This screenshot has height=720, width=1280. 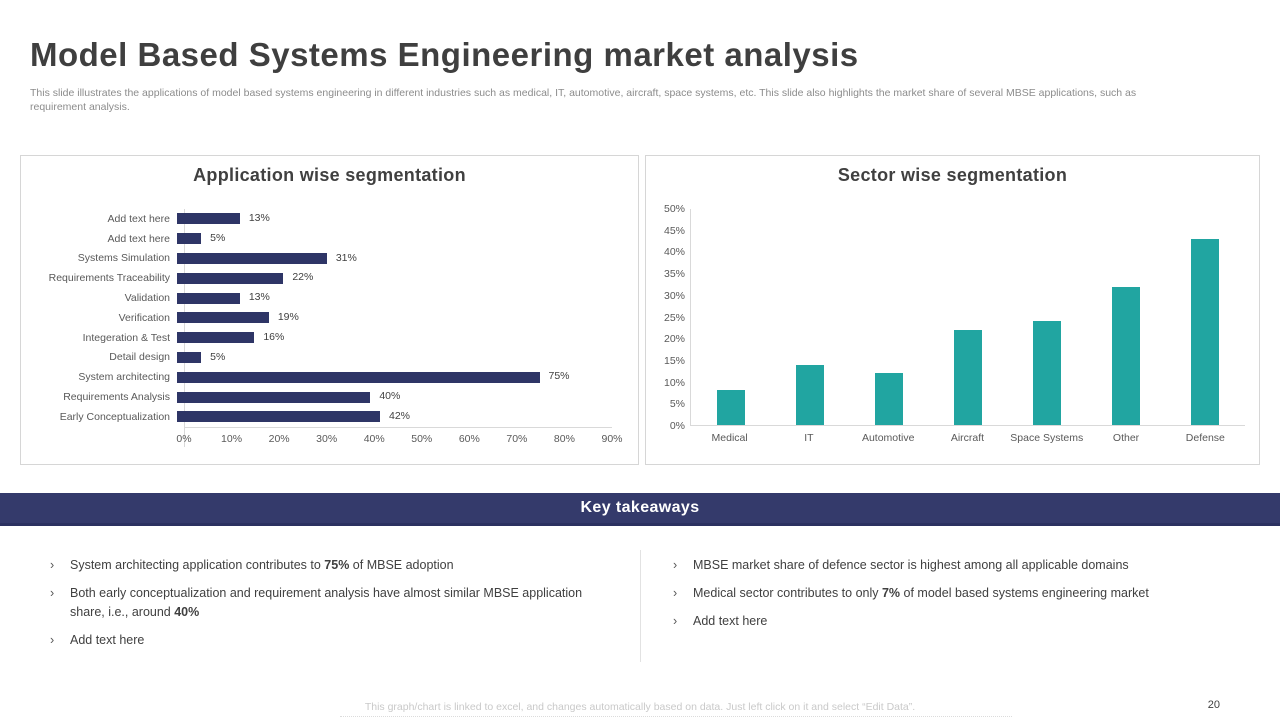 I want to click on hbar-row: Verification 19%, so click(x=320, y=318).